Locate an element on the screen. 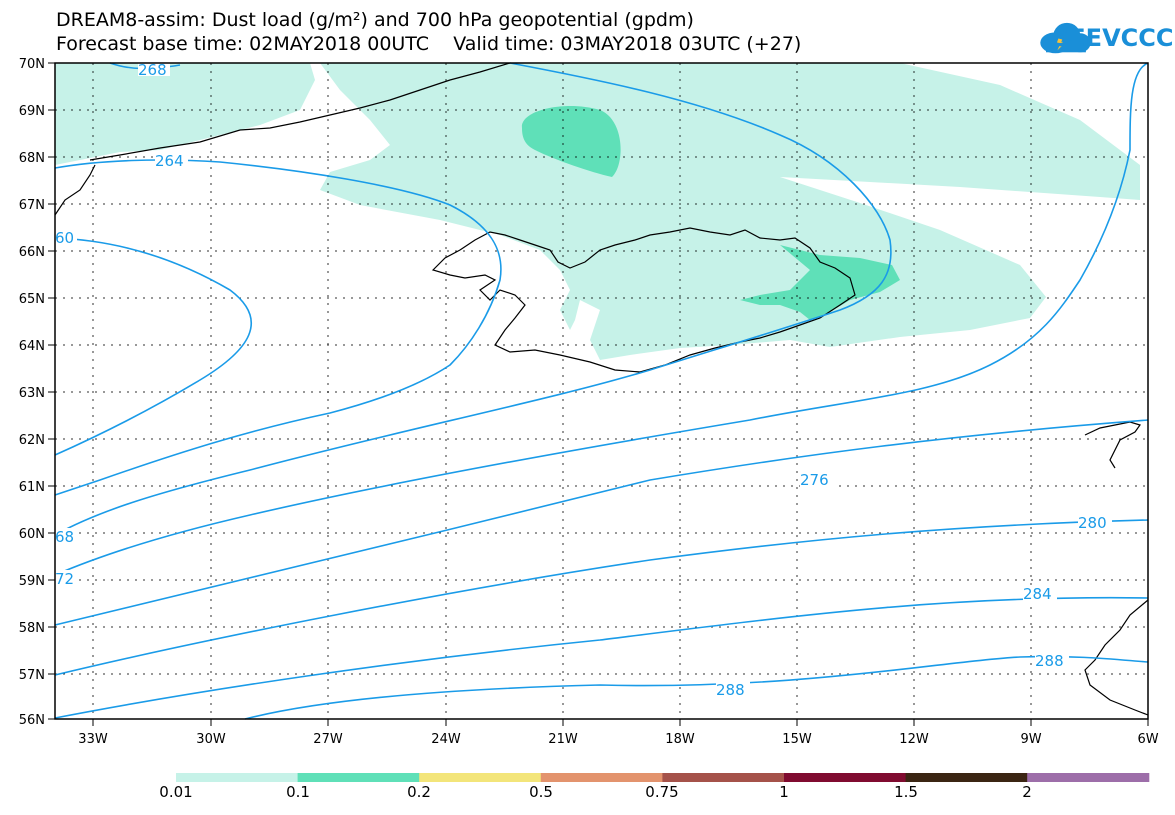  lat-label: 68N is located at coordinates (32, 158).